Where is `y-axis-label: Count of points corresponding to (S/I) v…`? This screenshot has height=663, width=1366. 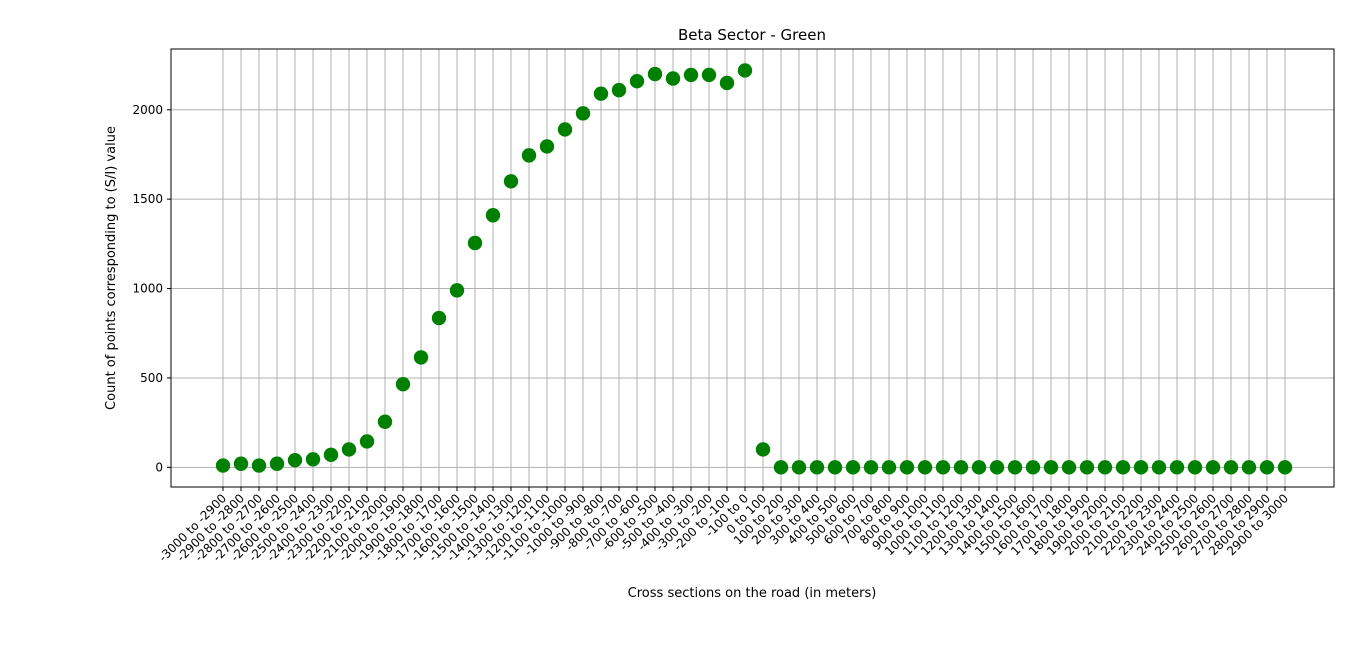 y-axis-label: Count of points corresponding to (S/I) v… is located at coordinates (111, 268).